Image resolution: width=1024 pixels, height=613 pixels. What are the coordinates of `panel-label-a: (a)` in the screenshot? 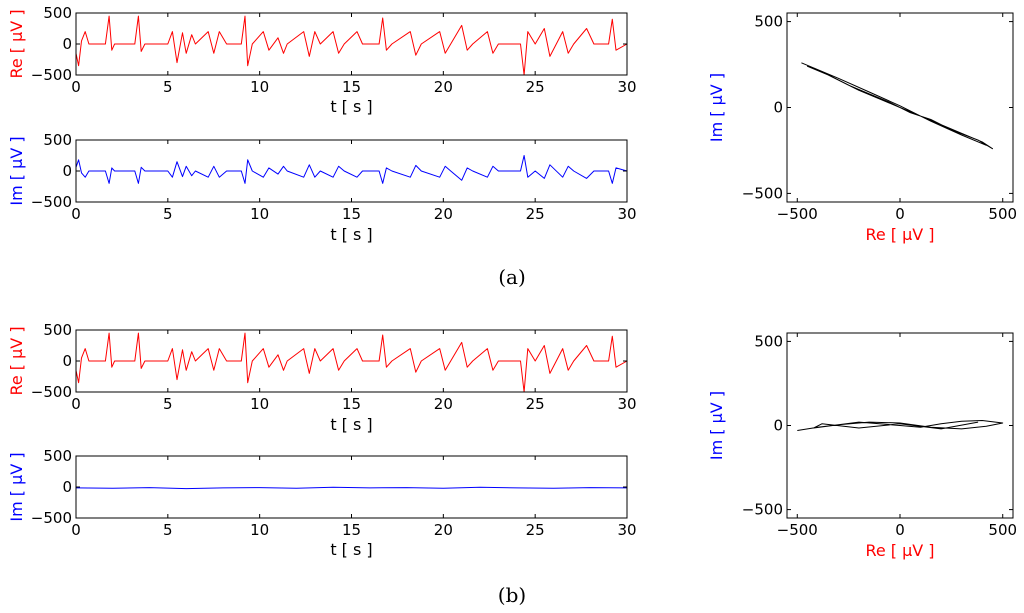 It's located at (512, 277).